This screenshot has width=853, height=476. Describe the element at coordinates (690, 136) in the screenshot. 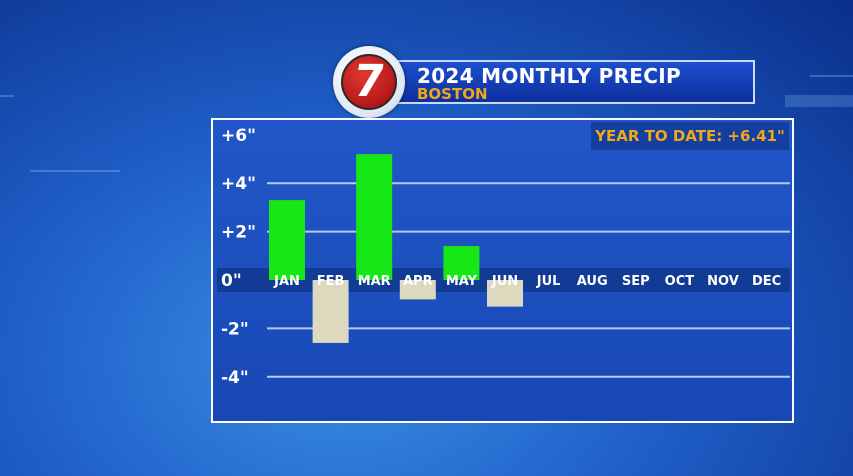

I see `year-to-date-label: YEAR TO DATE: +6.41"` at that location.